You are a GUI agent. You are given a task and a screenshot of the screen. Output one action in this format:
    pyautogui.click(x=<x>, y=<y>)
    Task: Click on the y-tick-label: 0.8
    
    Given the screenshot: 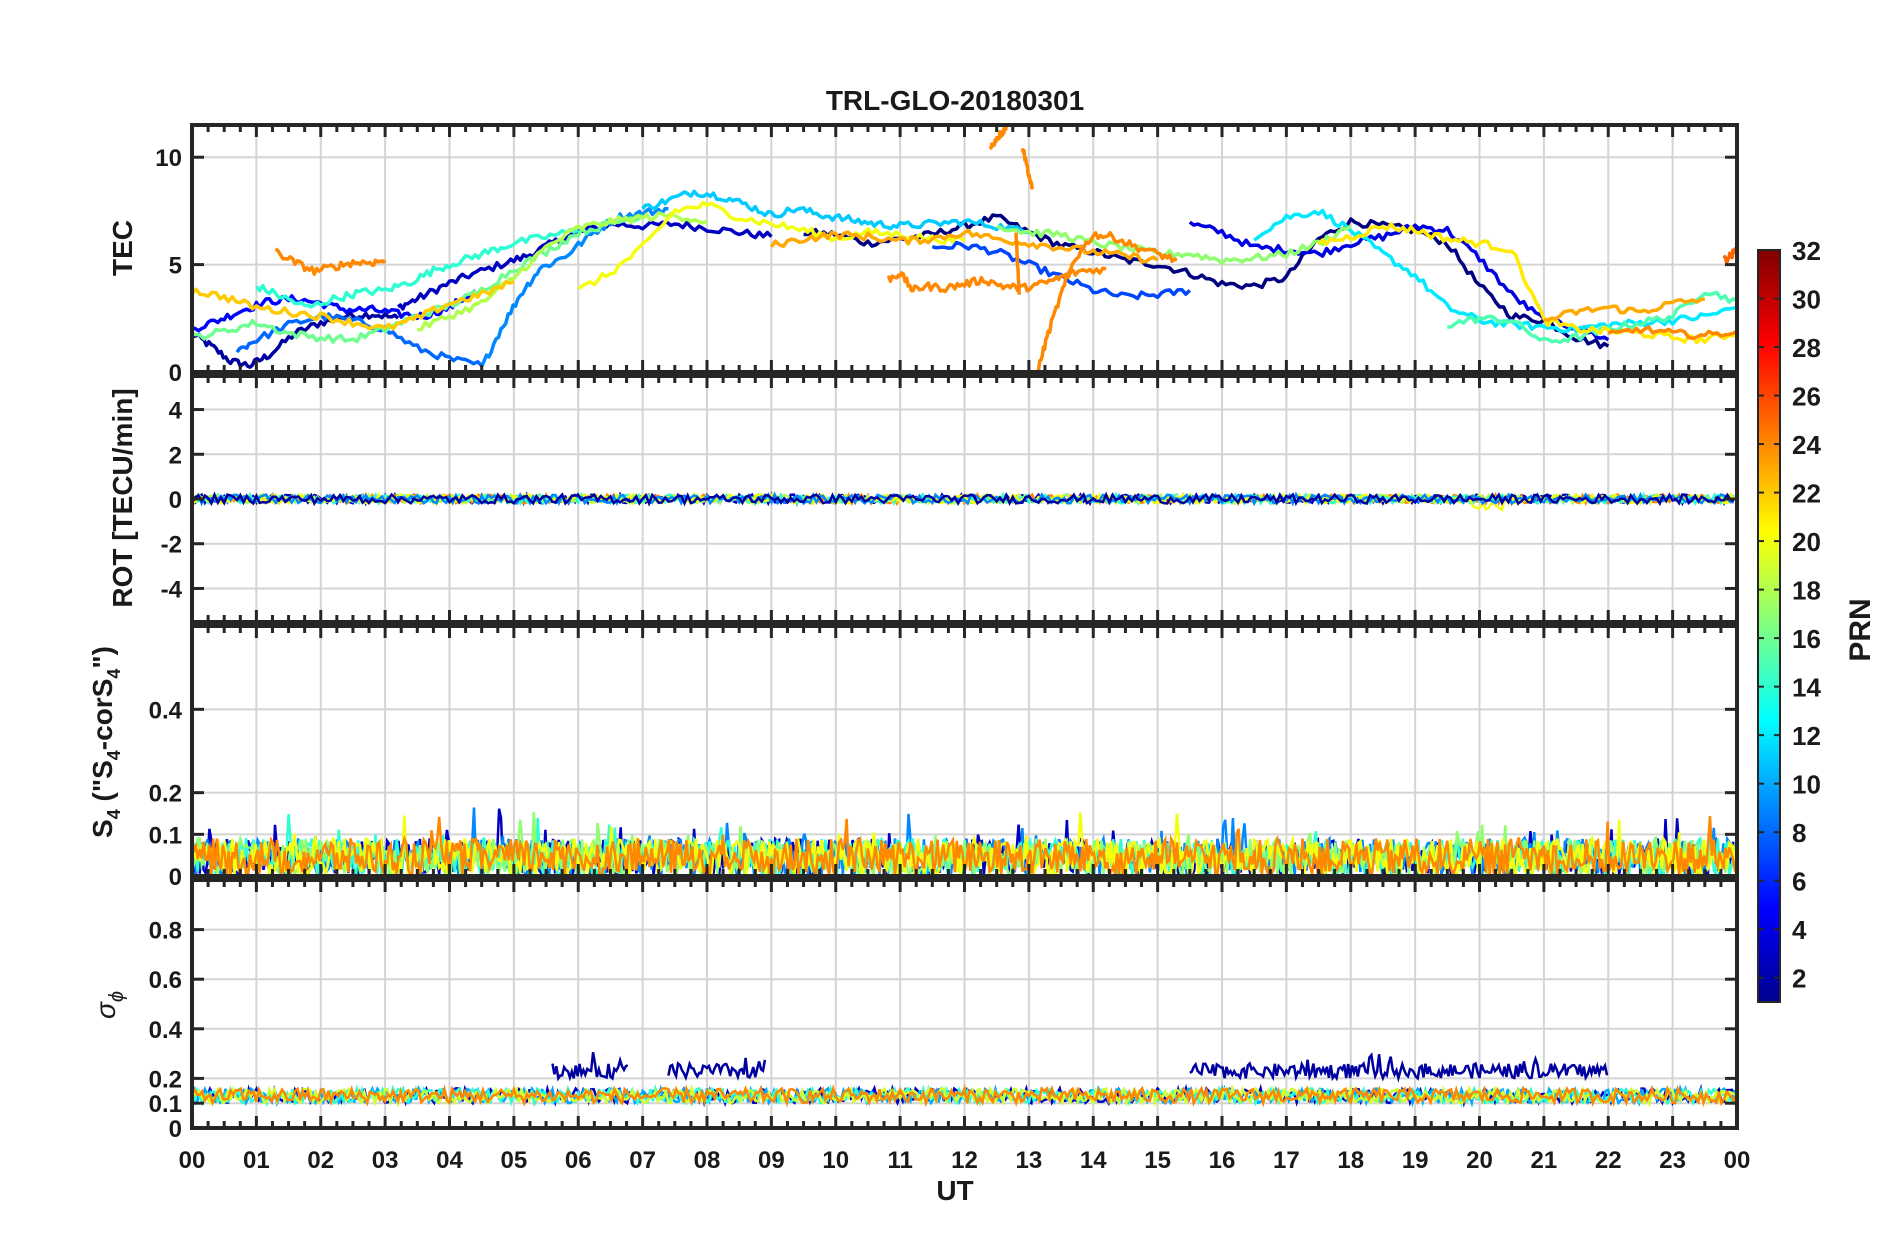 What is the action you would take?
    pyautogui.click(x=165, y=931)
    